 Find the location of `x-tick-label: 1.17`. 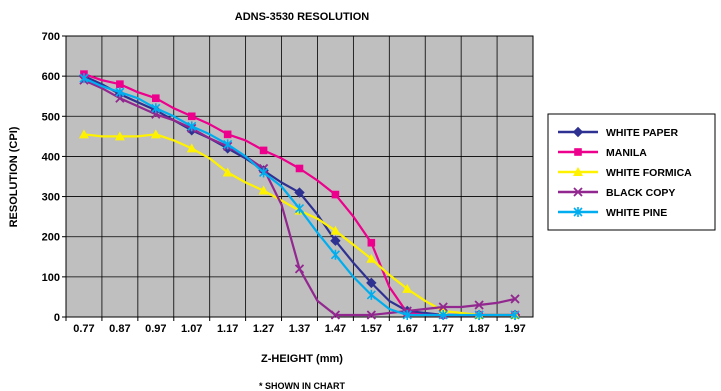

x-tick-label: 1.17 is located at coordinates (227, 329).